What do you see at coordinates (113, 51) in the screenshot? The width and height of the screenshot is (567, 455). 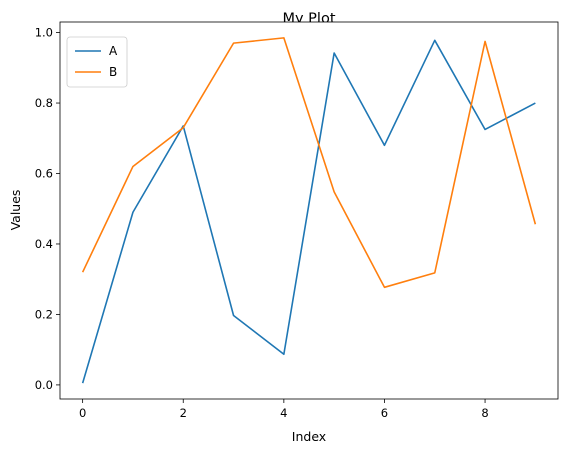 I see `legend-label: A` at bounding box center [113, 51].